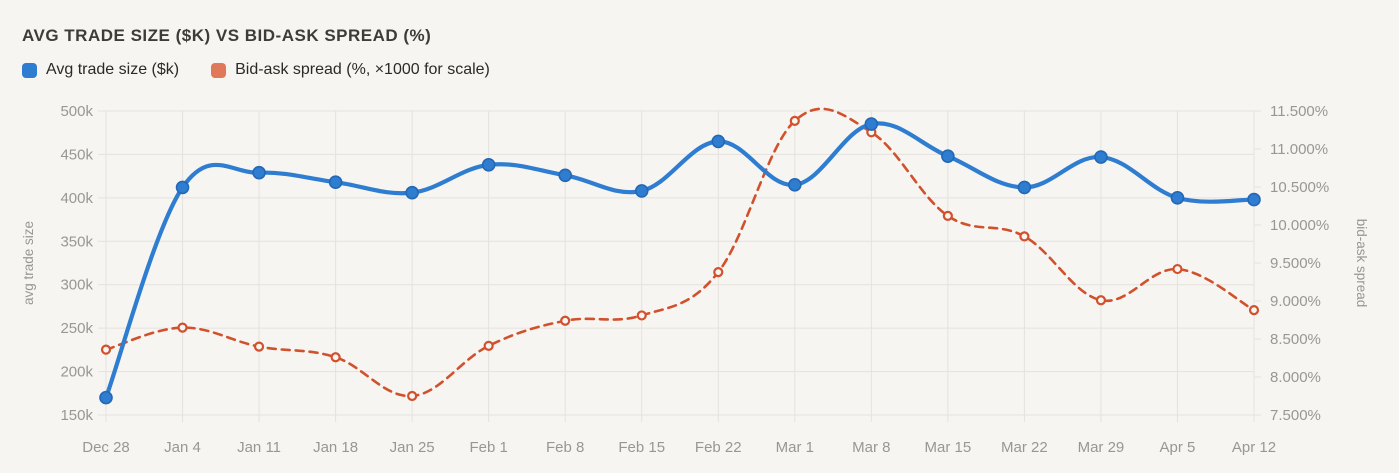 The width and height of the screenshot is (1399, 473). Describe the element at coordinates (1299, 149) in the screenshot. I see `right-axis-tick-label: 11.000%` at that location.